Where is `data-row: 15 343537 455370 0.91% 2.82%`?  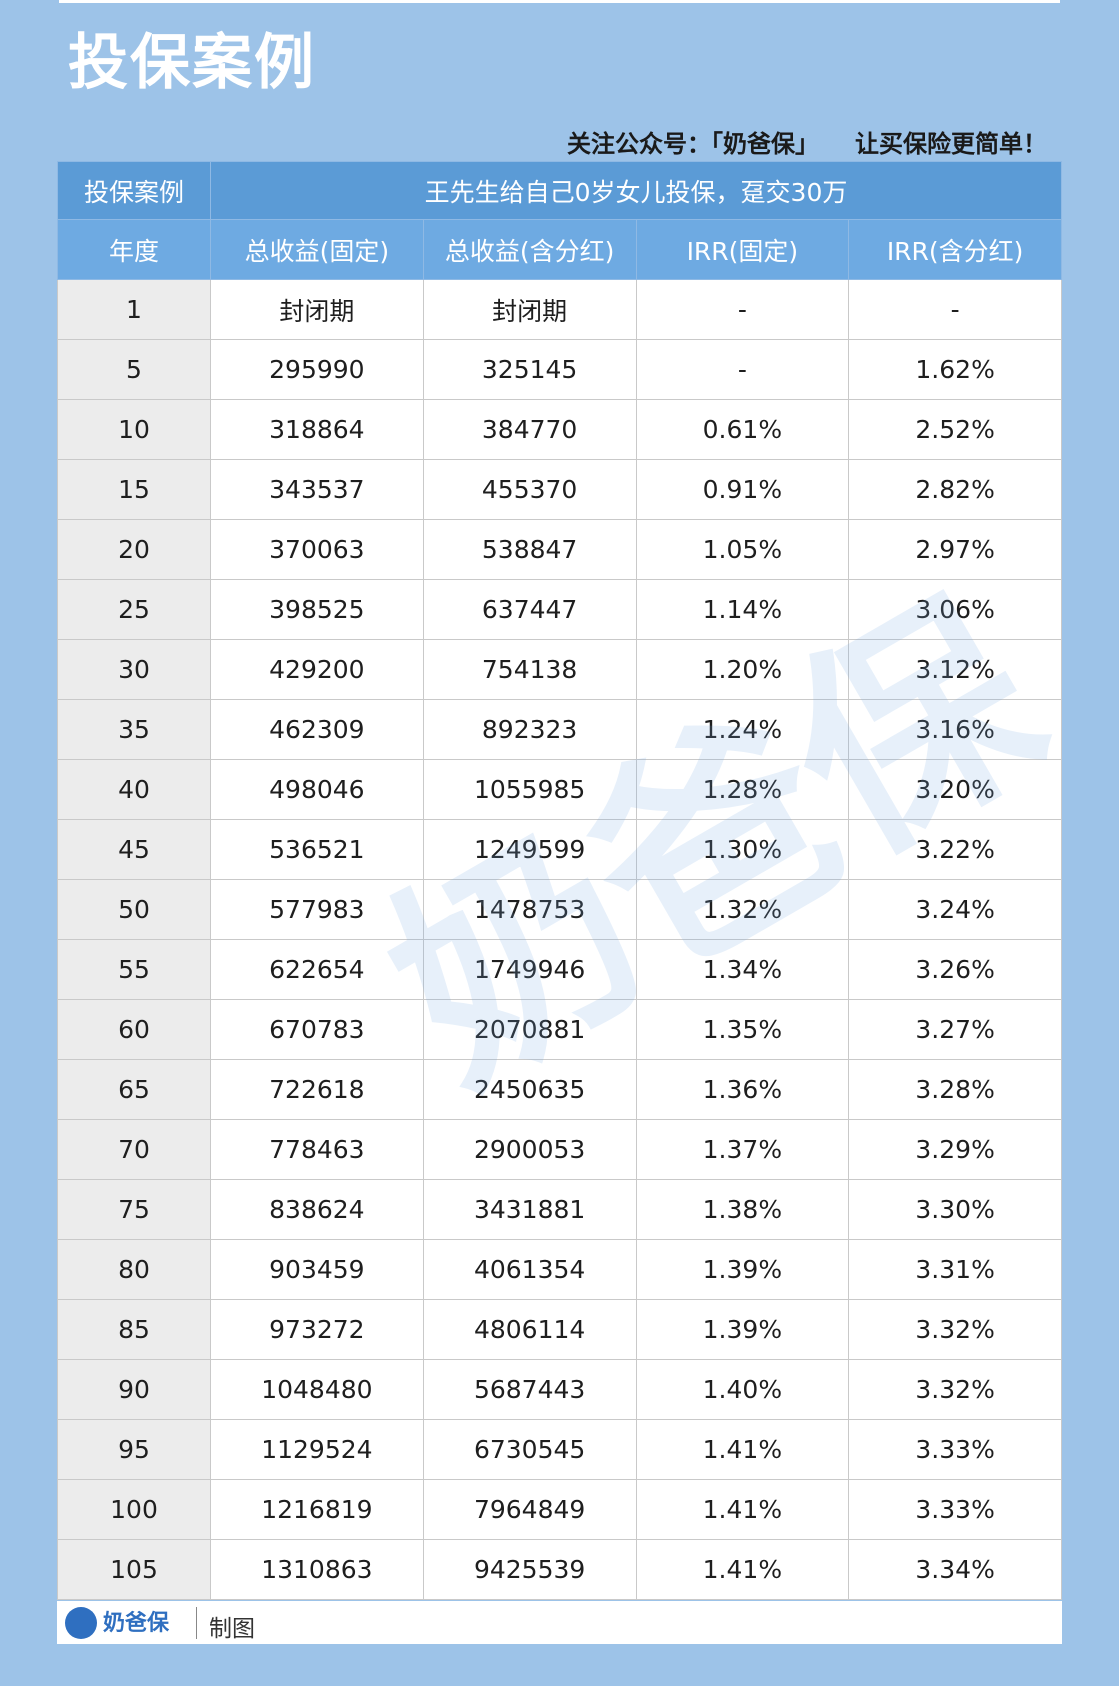
data-row: 15 343537 455370 0.91% 2.82% is located at coordinates (559, 489).